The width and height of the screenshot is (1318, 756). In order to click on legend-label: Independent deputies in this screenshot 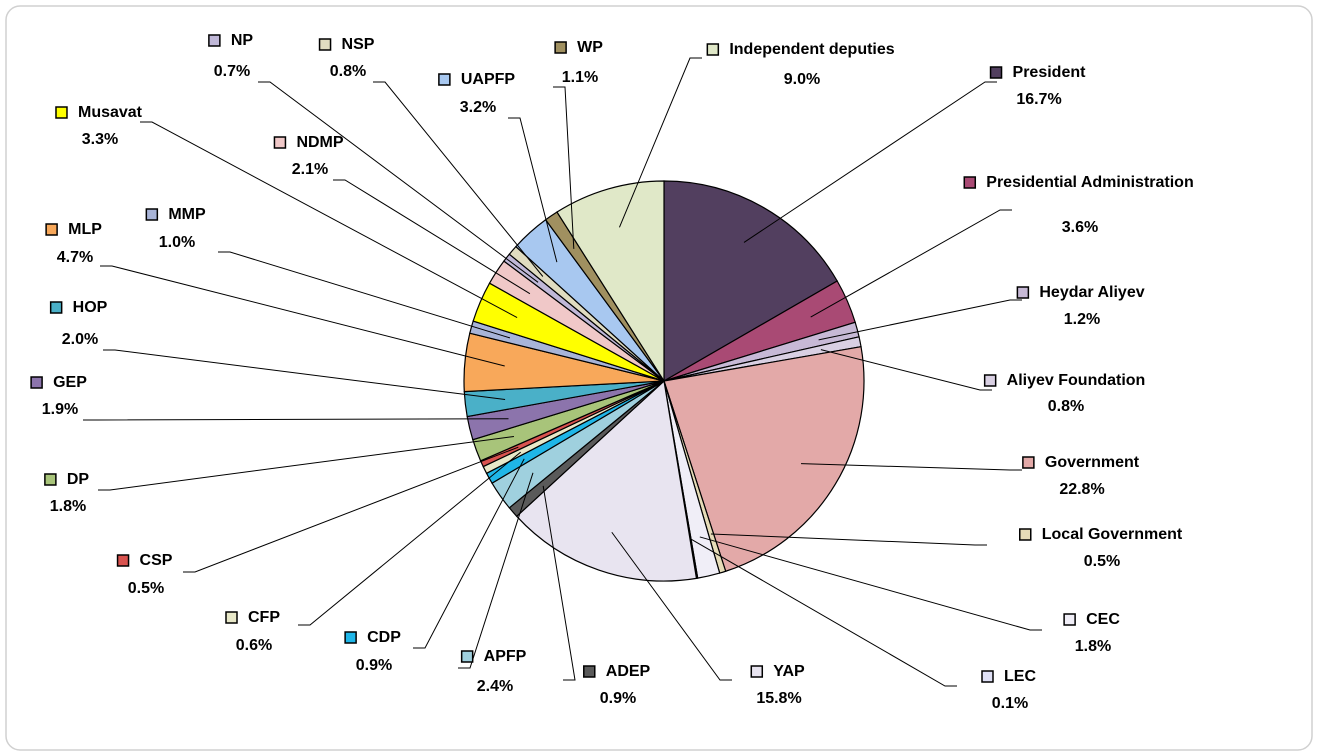, I will do `click(811, 49)`.